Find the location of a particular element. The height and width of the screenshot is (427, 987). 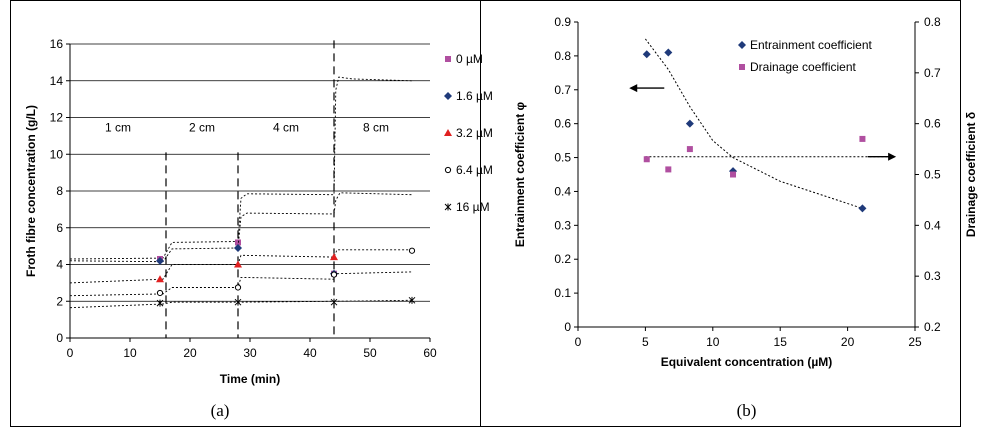

b-y-tick-label: 0.1 is located at coordinates (562, 293).